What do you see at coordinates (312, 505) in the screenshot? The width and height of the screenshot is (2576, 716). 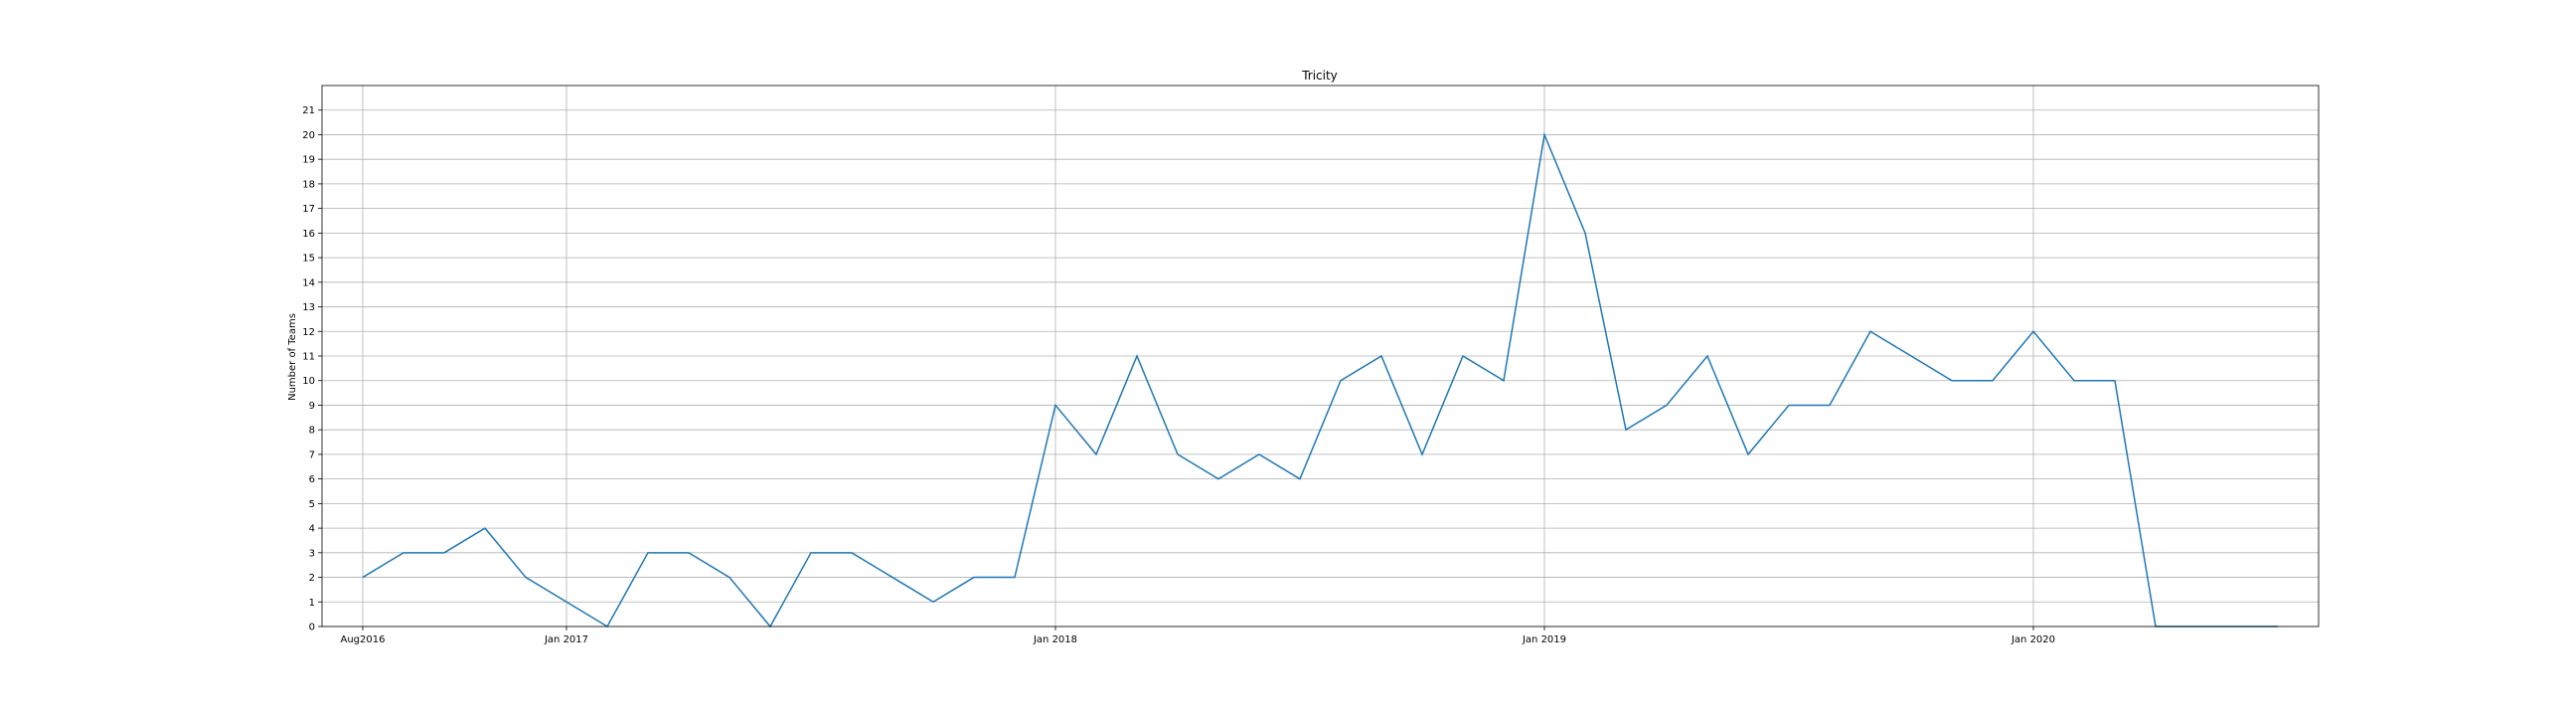 I see `y-tick-label: 5` at bounding box center [312, 505].